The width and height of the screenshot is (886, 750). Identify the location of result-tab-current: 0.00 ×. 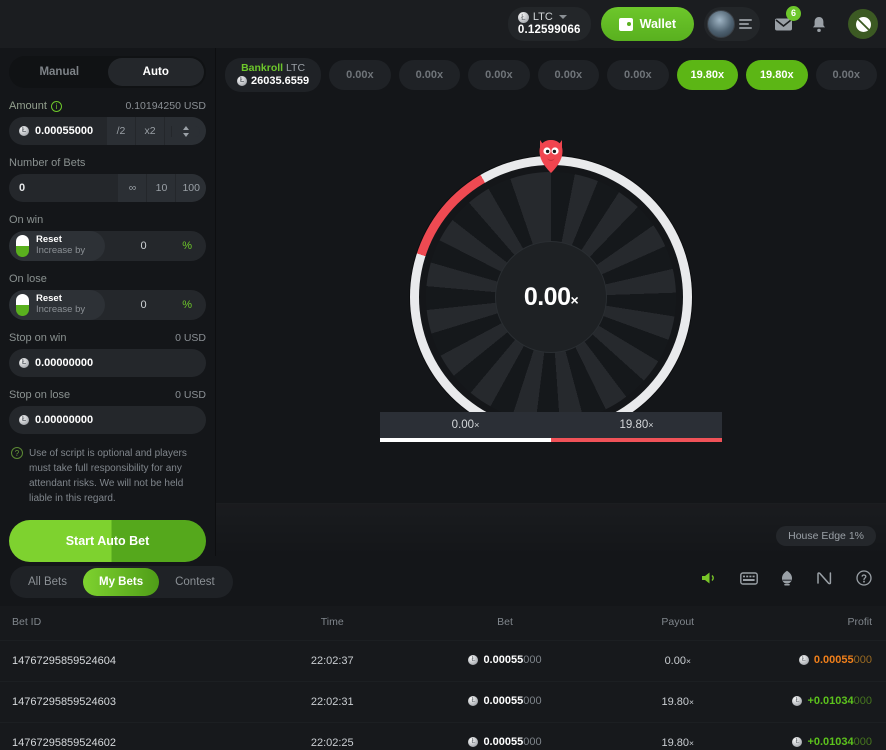
(465, 427).